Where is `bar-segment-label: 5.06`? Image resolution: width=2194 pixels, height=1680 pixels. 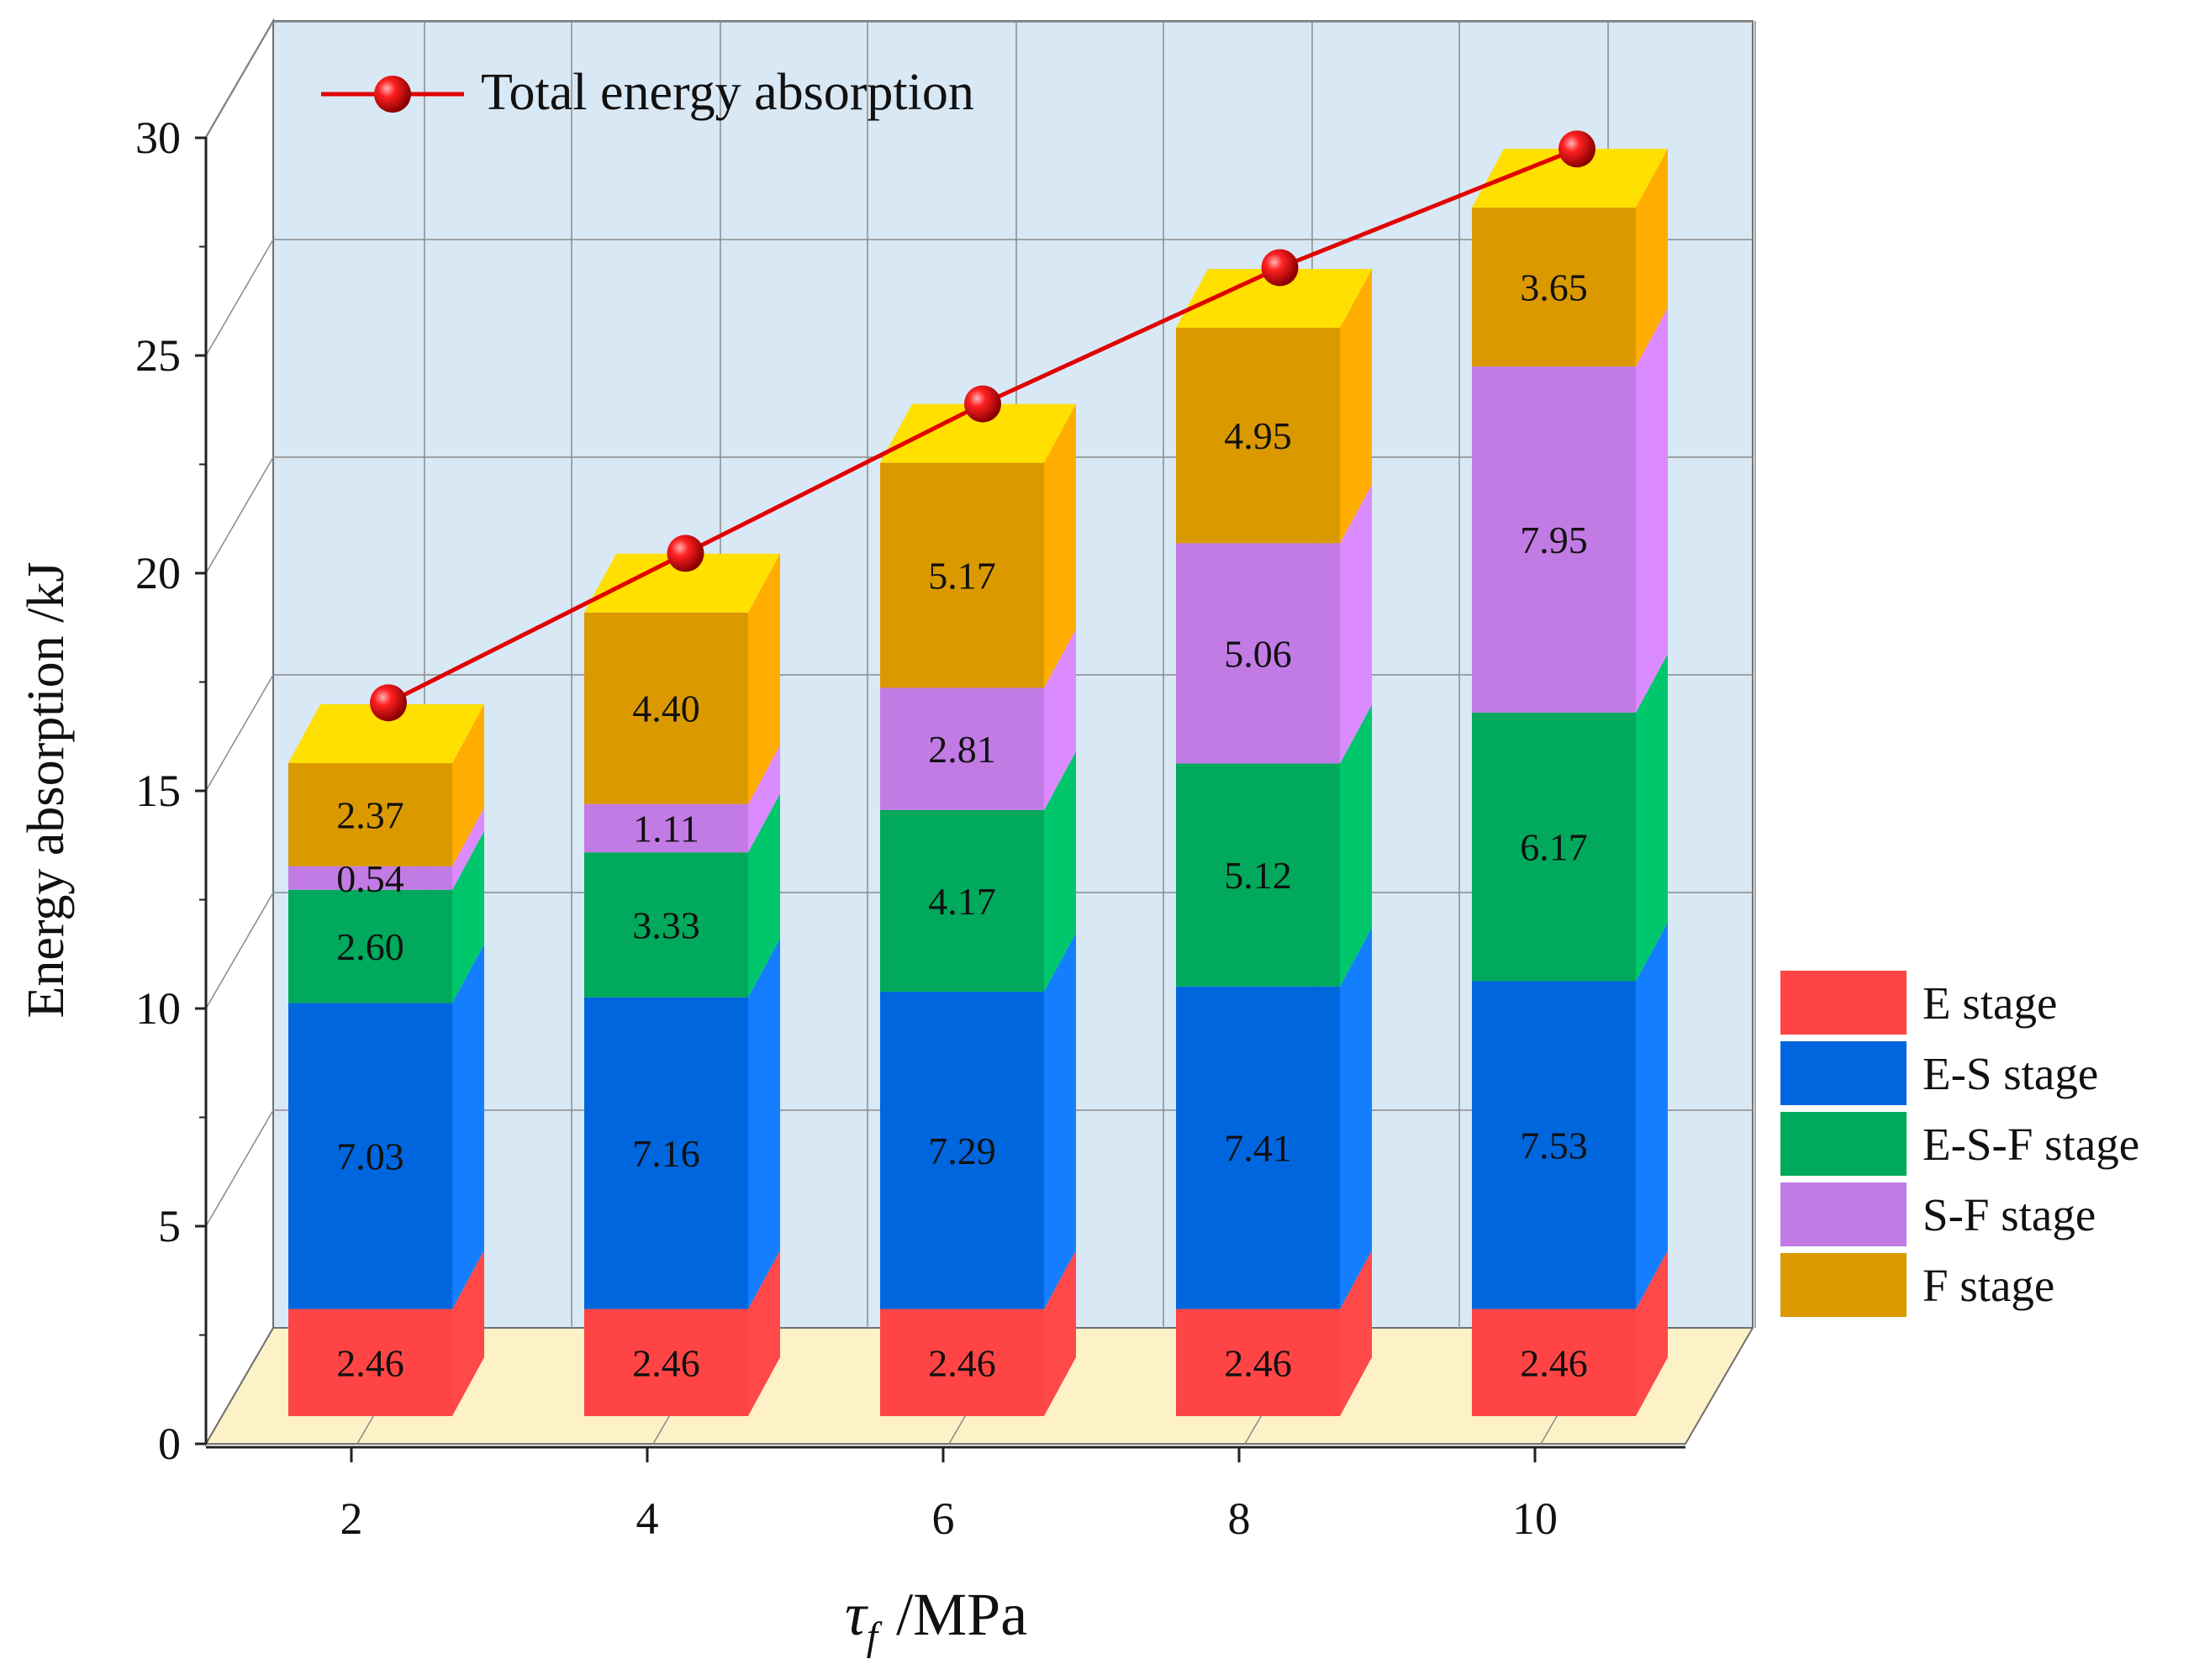
bar-segment-label: 5.06 is located at coordinates (1258, 653).